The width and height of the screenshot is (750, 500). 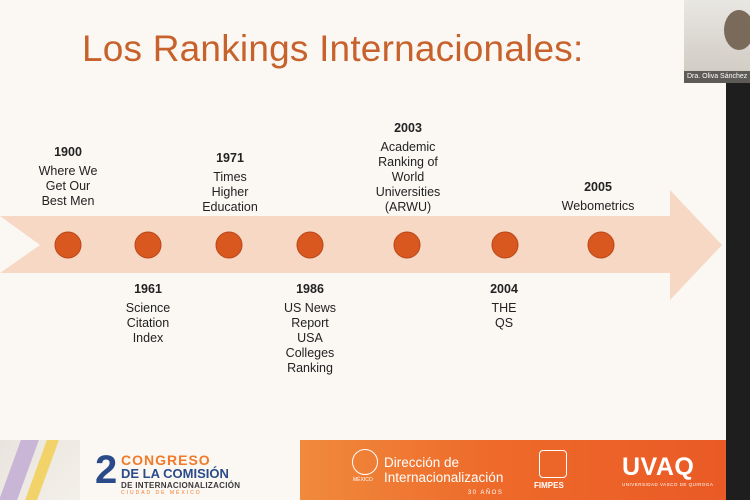 I want to click on event-label: US News Report USA Colleges Ranking, so click(x=310, y=338).